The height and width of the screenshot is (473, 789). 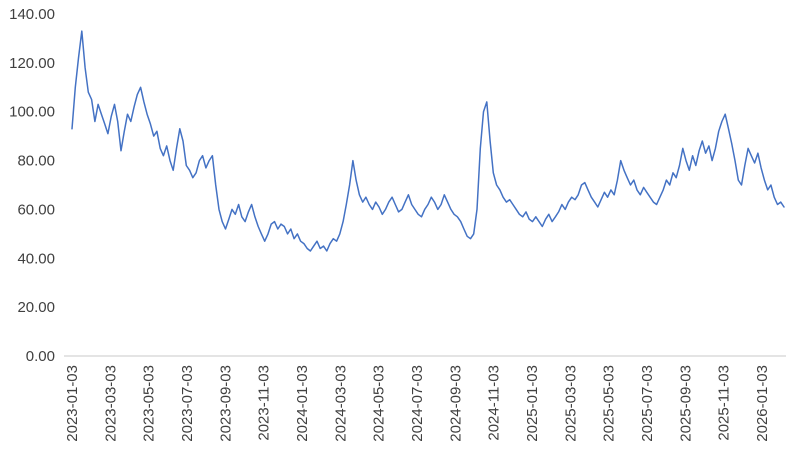 I want to click on y-axis-tick-label: 140.00, so click(x=32, y=14).